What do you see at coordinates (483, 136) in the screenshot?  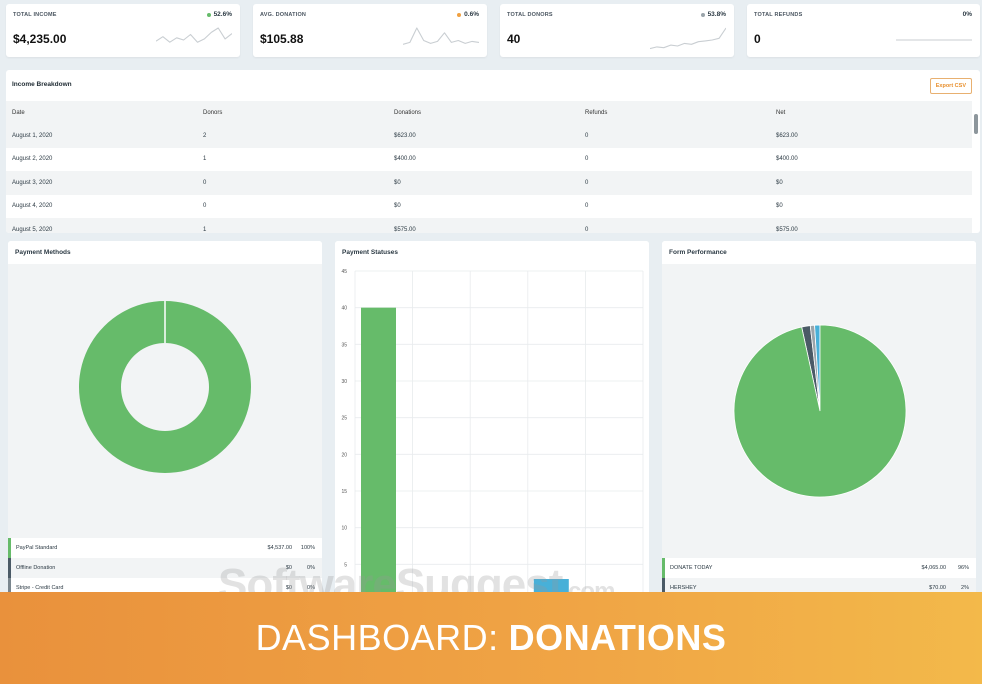 I see `cell-donations: $623.00` at bounding box center [483, 136].